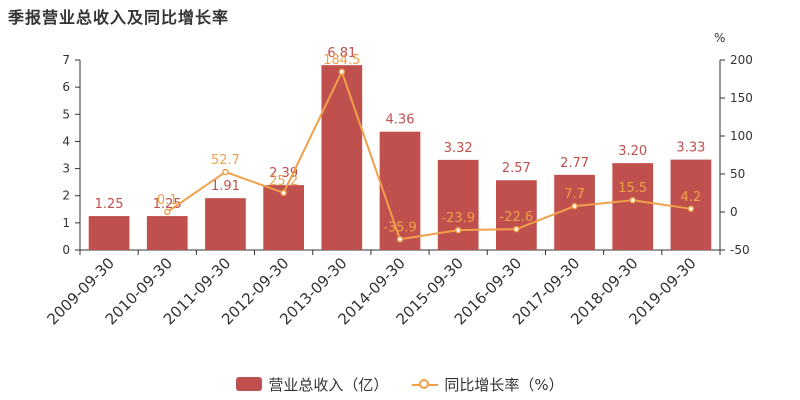 The width and height of the screenshot is (800, 400). I want to click on growth-point-label: 7.7, so click(574, 194).